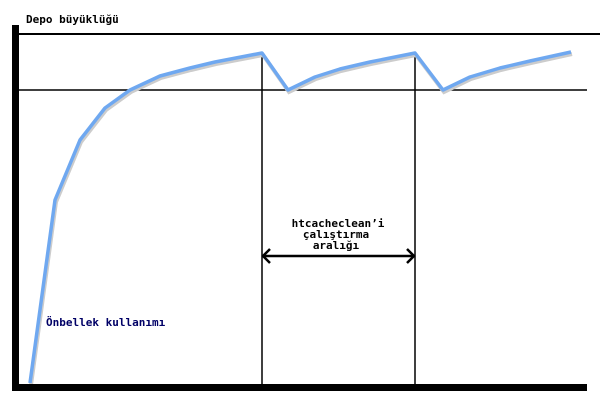  What do you see at coordinates (338, 256) in the screenshot?
I see `interval-arrow` at bounding box center [338, 256].